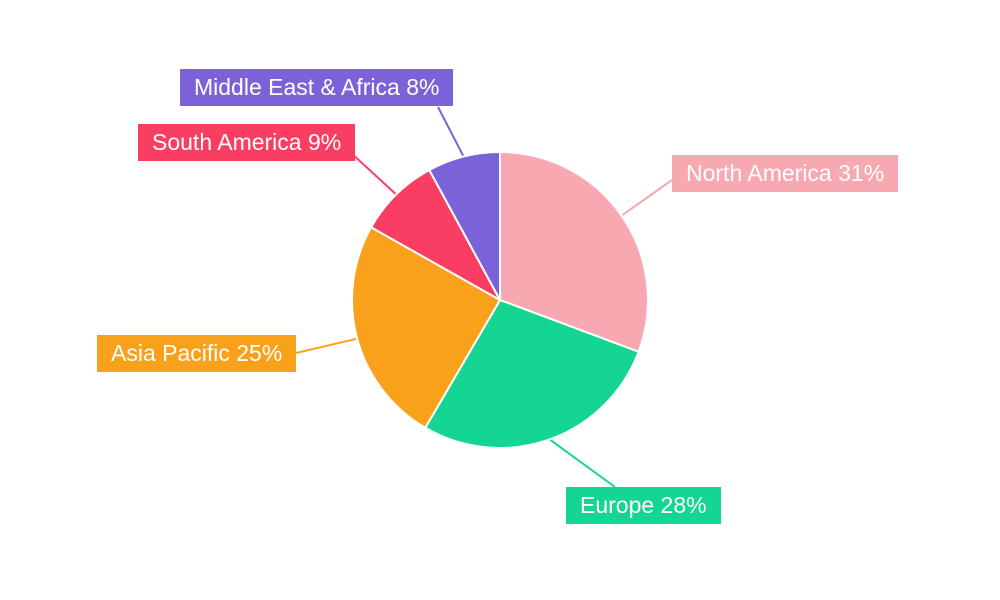 The height and width of the screenshot is (600, 1000). I want to click on pie-slice-south-america, so click(436, 235).